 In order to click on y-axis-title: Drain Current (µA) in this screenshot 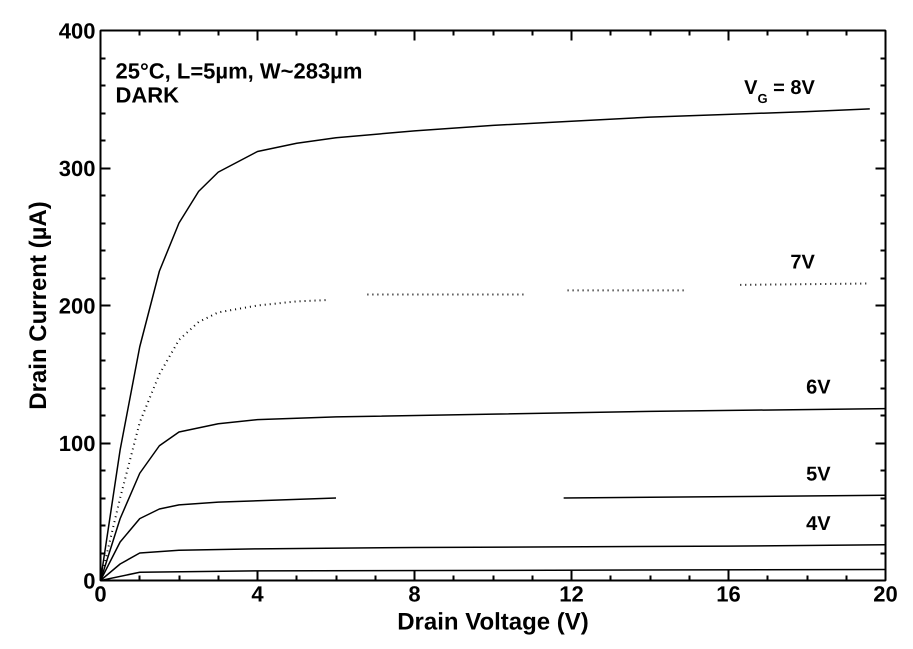, I will do `click(38, 305)`.